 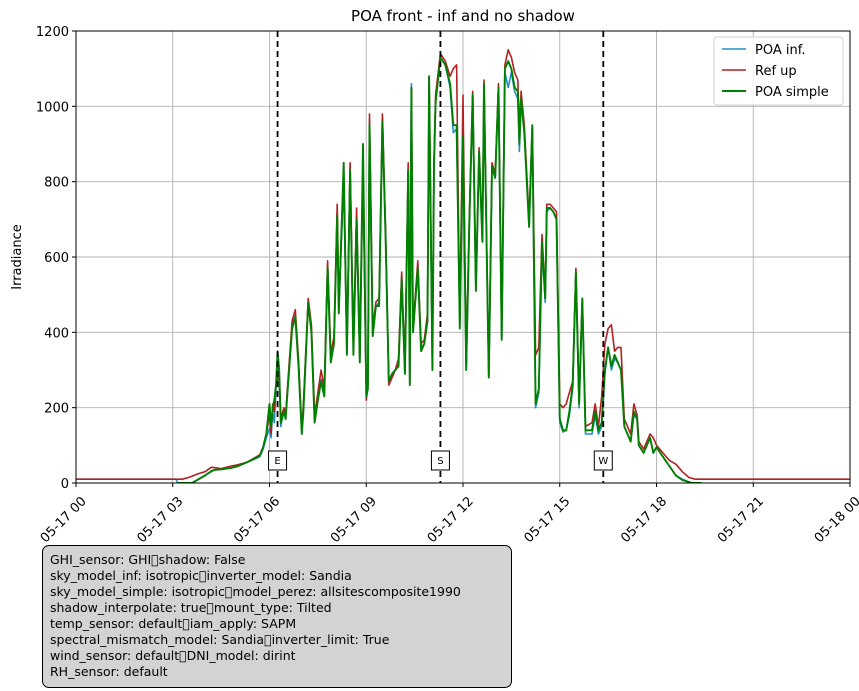 I want to click on y-tick-label: 1000, so click(x=52, y=107).